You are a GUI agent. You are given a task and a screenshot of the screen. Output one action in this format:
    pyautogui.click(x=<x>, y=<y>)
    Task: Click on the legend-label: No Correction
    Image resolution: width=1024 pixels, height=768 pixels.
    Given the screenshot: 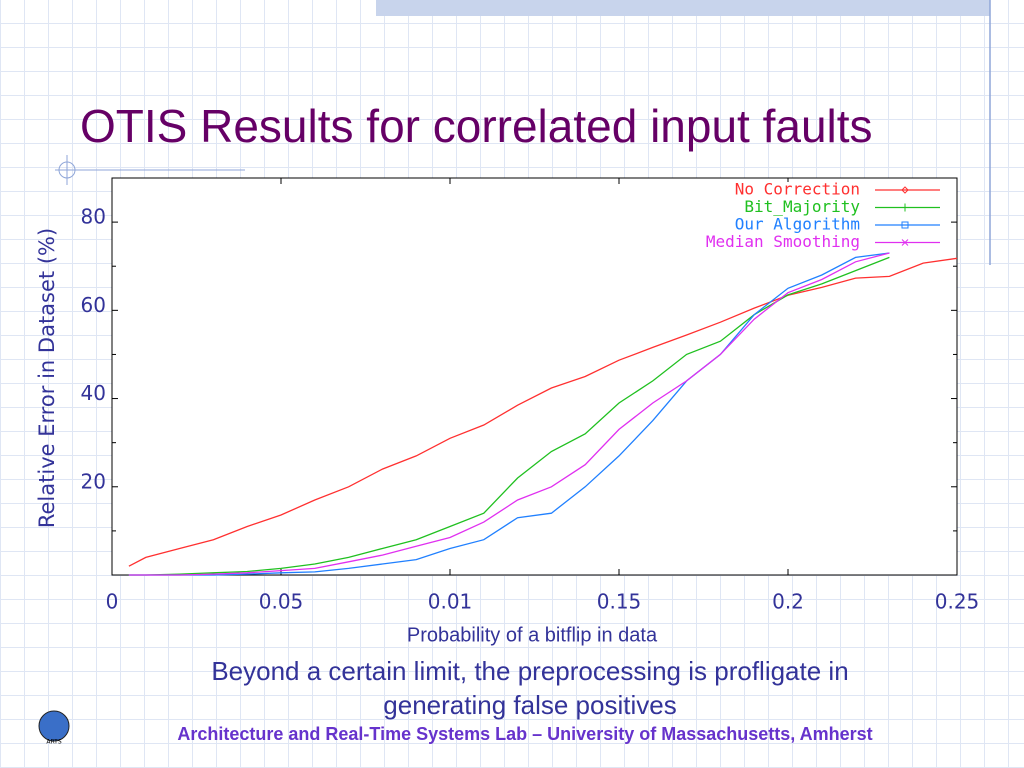 What is the action you would take?
    pyautogui.click(x=797, y=189)
    